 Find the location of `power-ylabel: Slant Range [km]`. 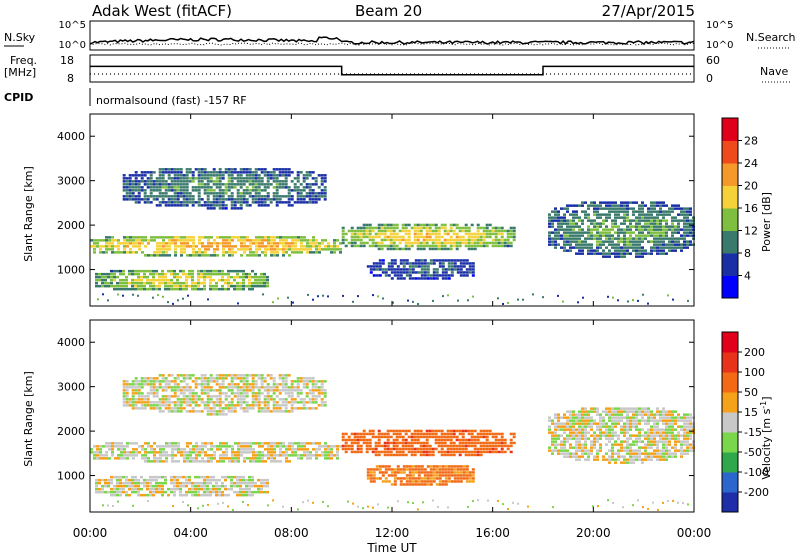

power-ylabel: Slant Range [km] is located at coordinates (28, 214).